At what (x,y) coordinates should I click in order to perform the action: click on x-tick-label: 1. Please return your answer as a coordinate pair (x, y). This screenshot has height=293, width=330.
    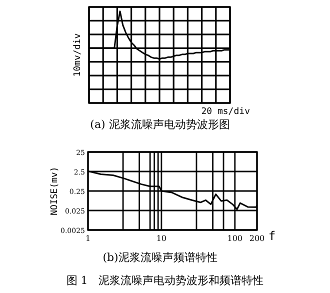
    Looking at the image, I should click on (88, 238).